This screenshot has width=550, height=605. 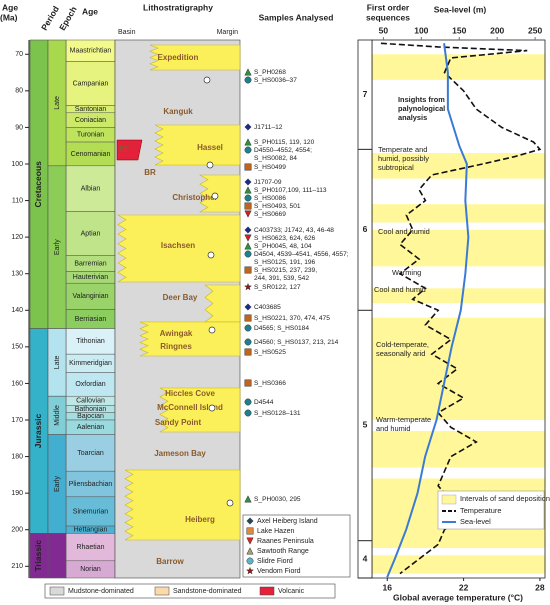 What do you see at coordinates (283, 551) in the screenshot?
I see `legend-label: Sawtooth Range` at bounding box center [283, 551].